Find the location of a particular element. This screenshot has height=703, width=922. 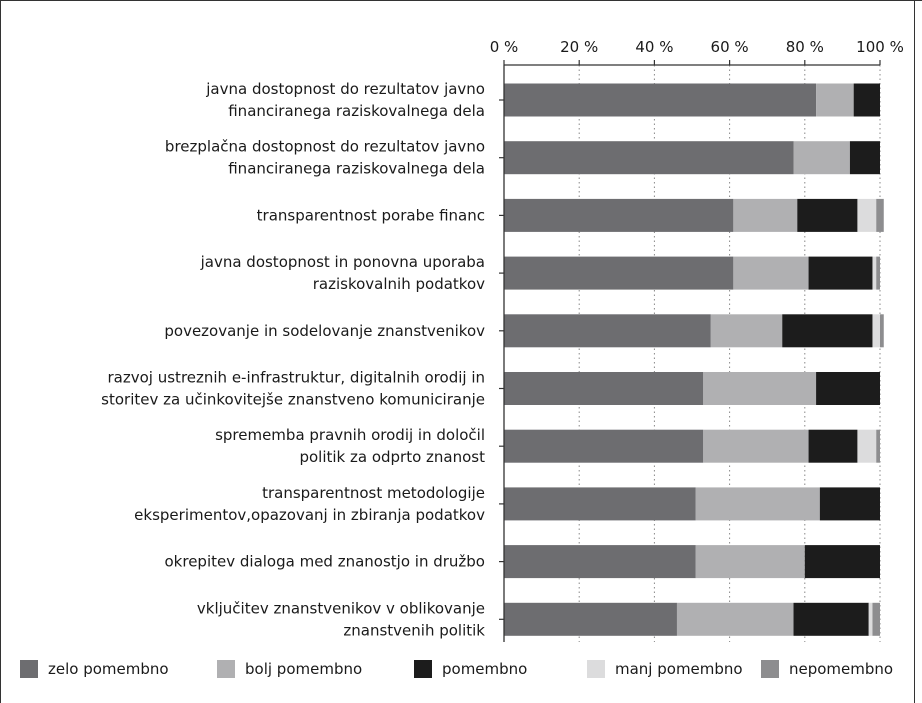

legend-label: manj pomembno is located at coordinates (679, 669).